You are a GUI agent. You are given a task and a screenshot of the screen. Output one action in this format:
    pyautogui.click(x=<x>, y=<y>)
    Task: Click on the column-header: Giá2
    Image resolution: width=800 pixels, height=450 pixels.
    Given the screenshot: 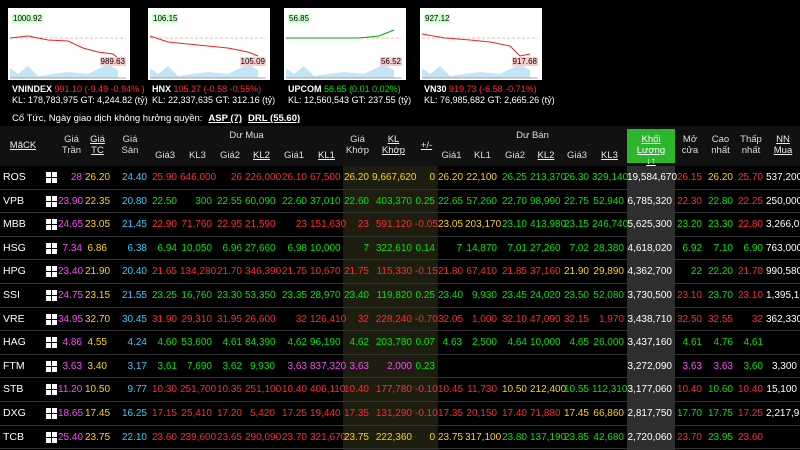 What is the action you would take?
    pyautogui.click(x=515, y=155)
    